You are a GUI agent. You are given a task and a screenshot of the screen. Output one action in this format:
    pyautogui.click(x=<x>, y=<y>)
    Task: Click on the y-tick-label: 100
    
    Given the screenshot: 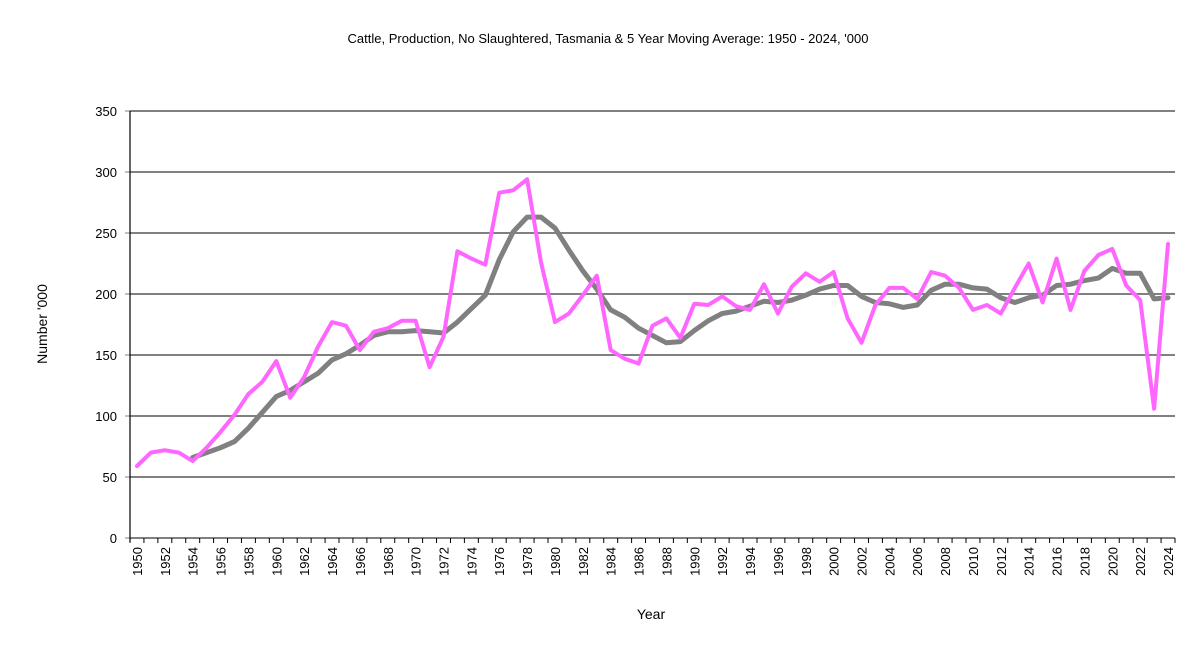 What is the action you would take?
    pyautogui.click(x=106, y=416)
    